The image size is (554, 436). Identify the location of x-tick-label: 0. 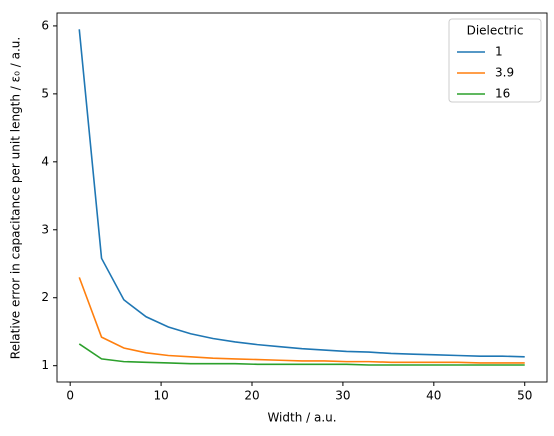
(70, 396).